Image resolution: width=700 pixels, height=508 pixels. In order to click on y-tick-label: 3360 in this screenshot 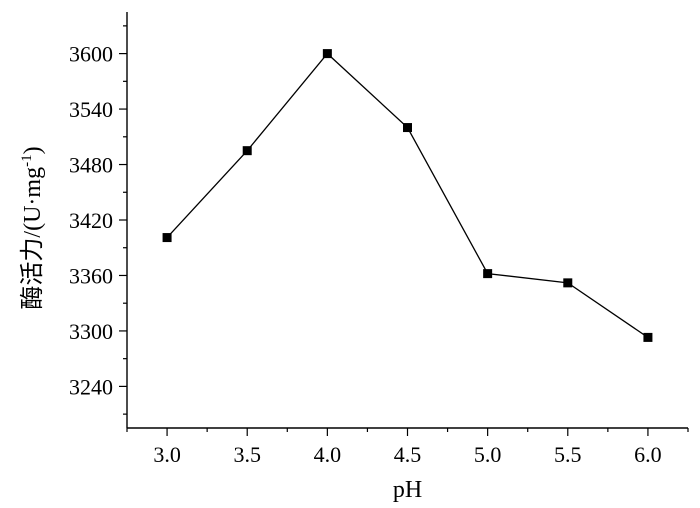, I will do `click(91, 275)`.